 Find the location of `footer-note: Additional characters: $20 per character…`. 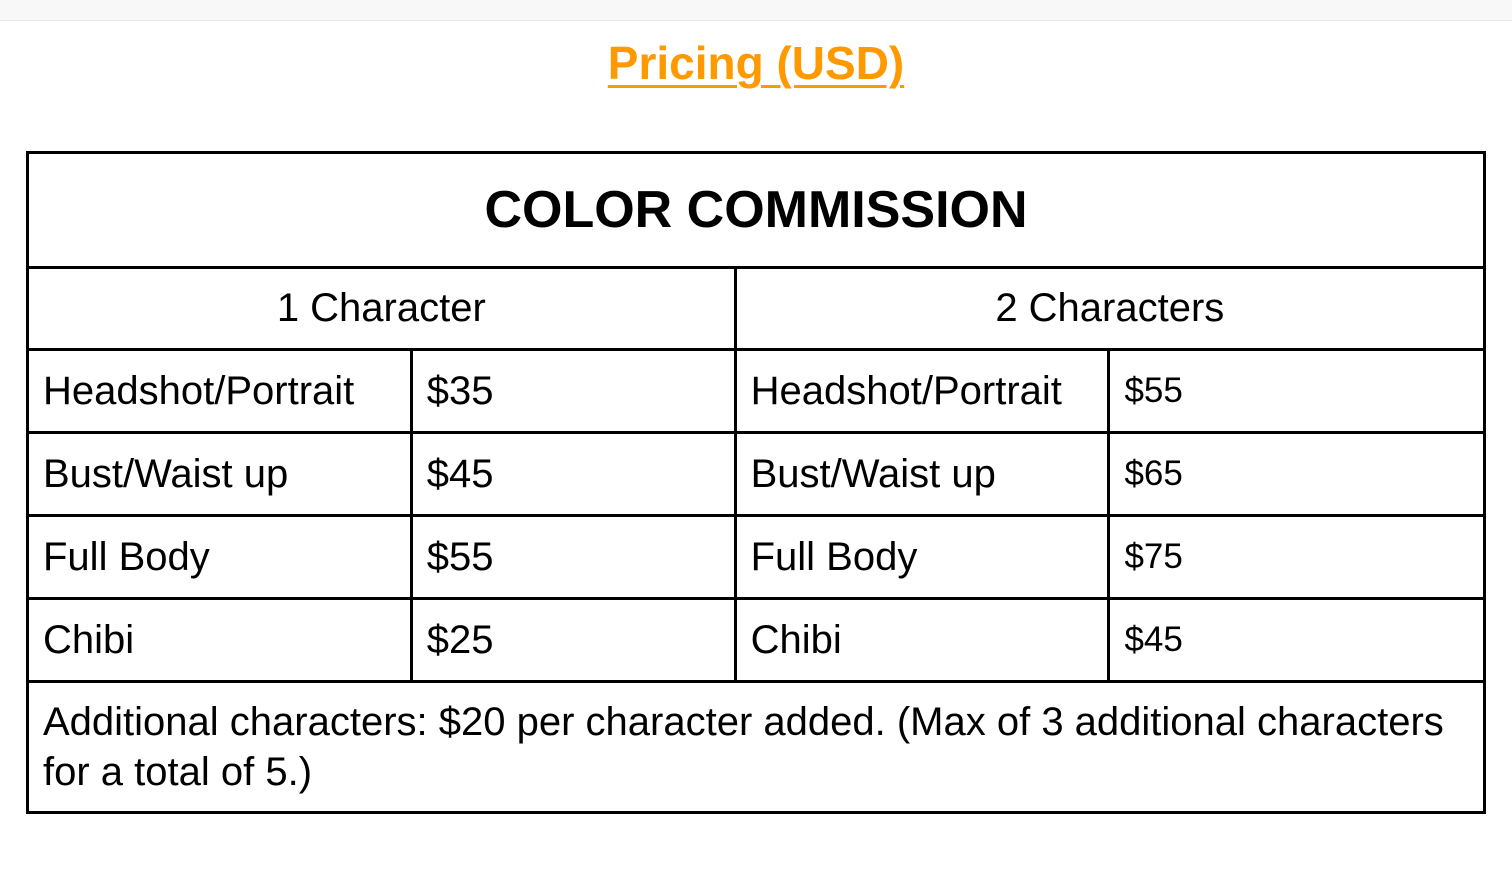

footer-note: Additional characters: $20 per character… is located at coordinates (756, 747).